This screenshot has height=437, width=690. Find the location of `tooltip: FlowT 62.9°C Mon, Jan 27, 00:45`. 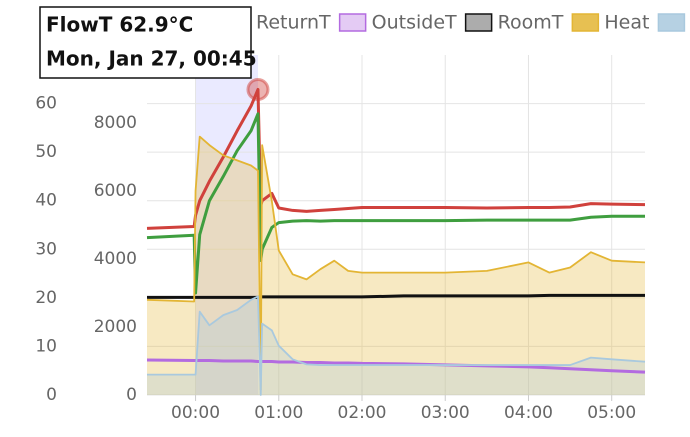

tooltip: FlowT 62.9°C Mon, Jan 27, 00:45 is located at coordinates (148, 42).